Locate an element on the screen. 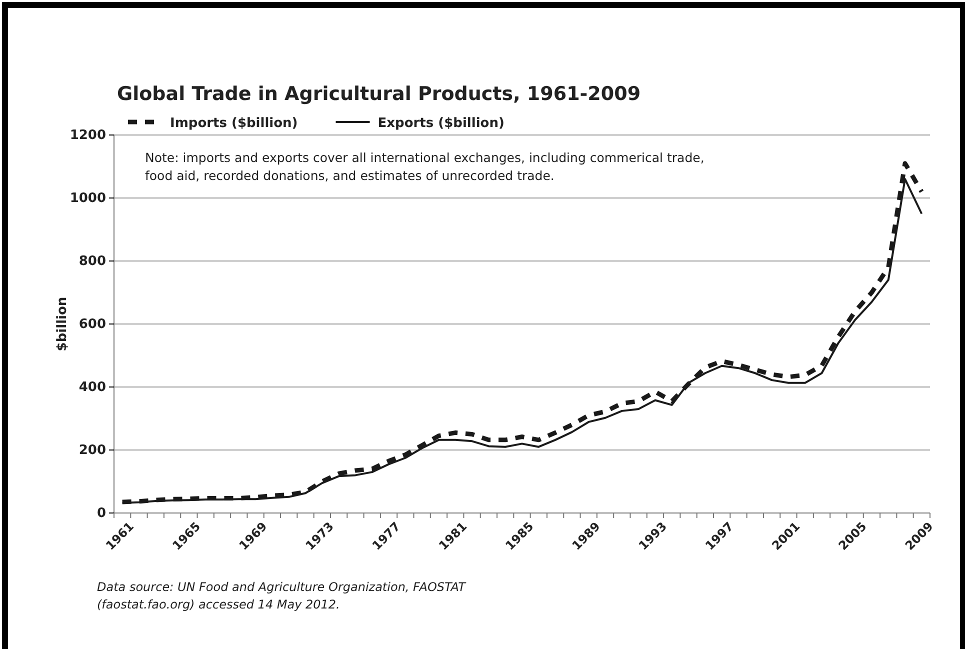  y-tick-label: 1200 is located at coordinates (88, 136).